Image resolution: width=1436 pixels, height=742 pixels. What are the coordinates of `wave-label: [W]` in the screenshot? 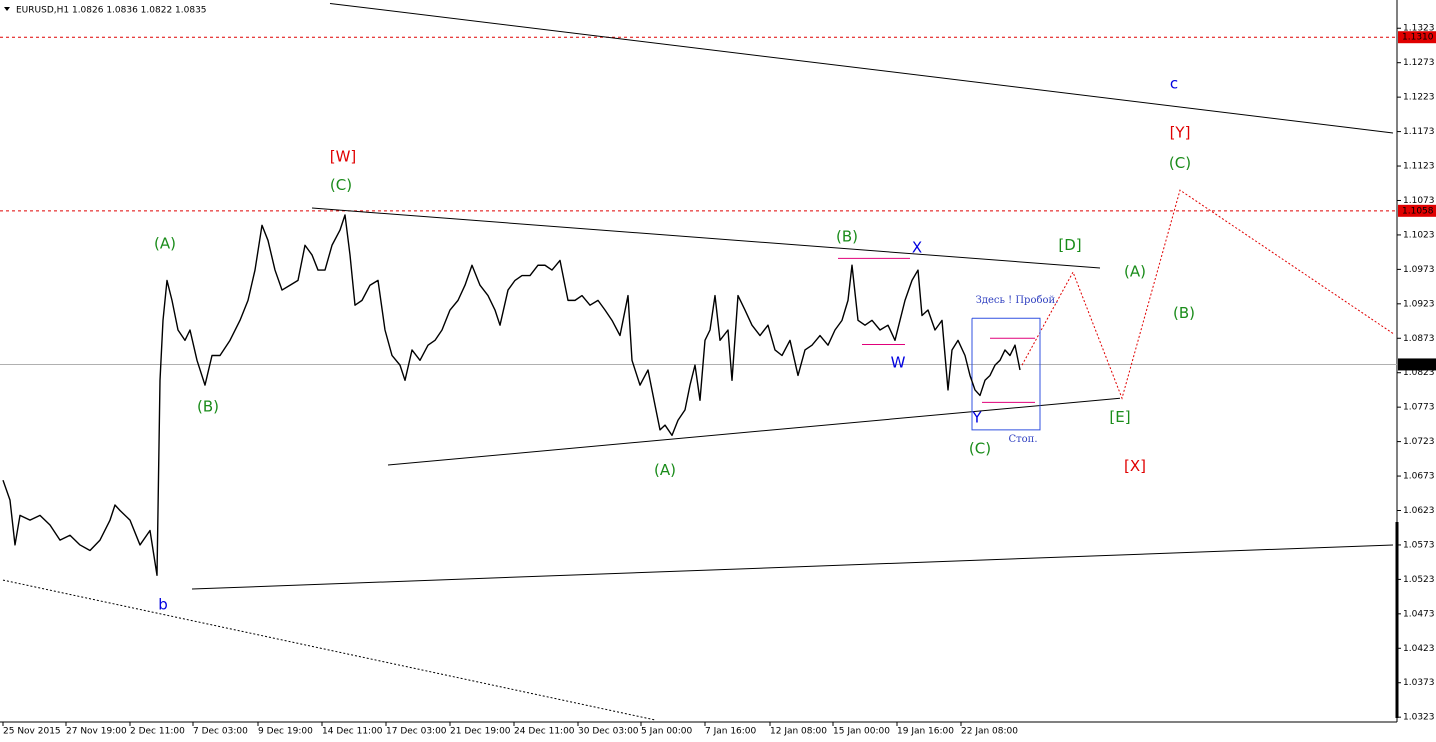 It's located at (343, 157).